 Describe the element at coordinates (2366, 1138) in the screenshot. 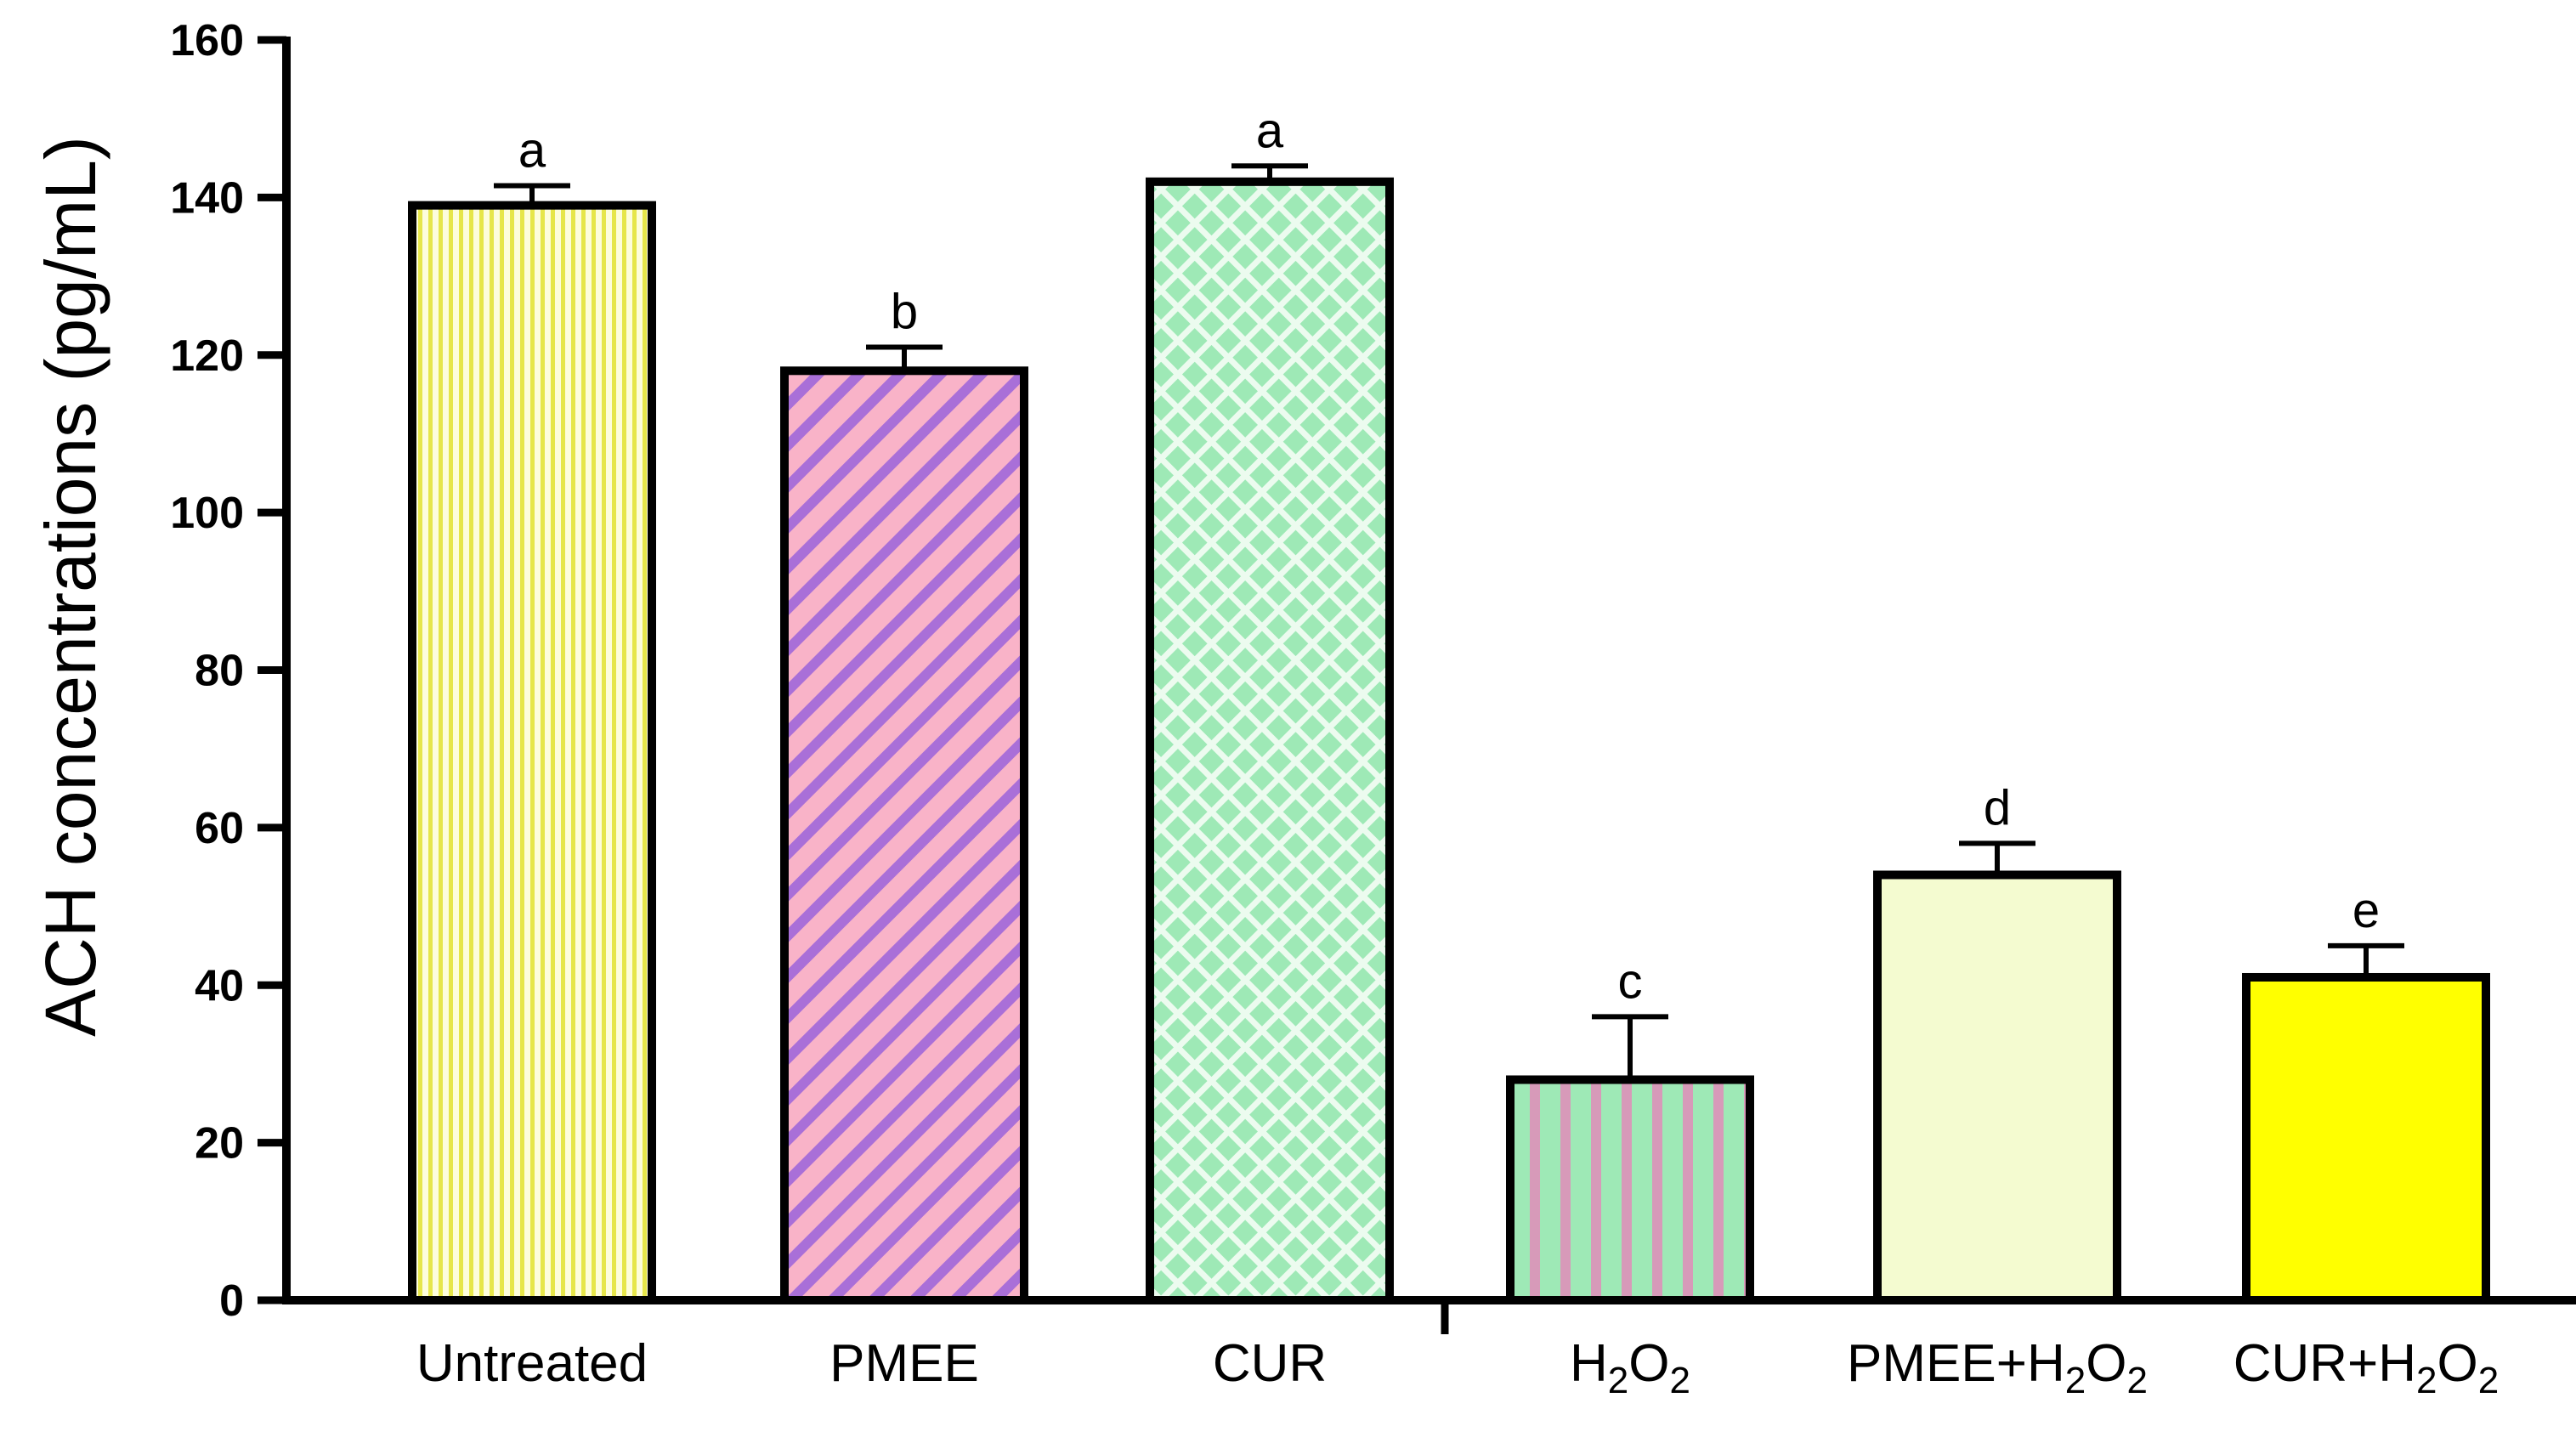

I see `bar-cur-h-h2o2` at that location.